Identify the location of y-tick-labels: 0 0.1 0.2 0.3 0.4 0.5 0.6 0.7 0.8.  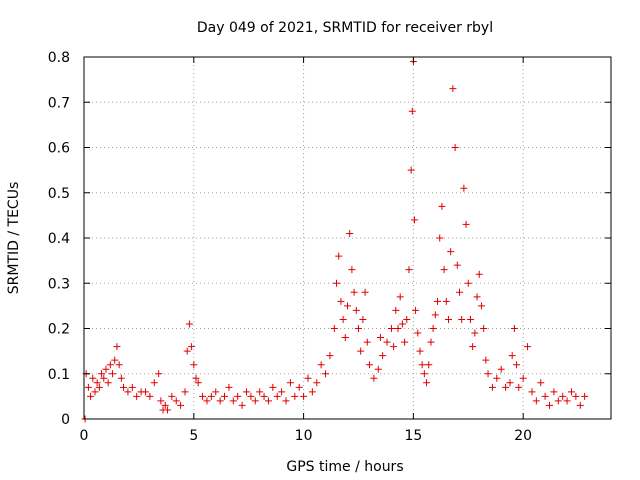
(59, 239).